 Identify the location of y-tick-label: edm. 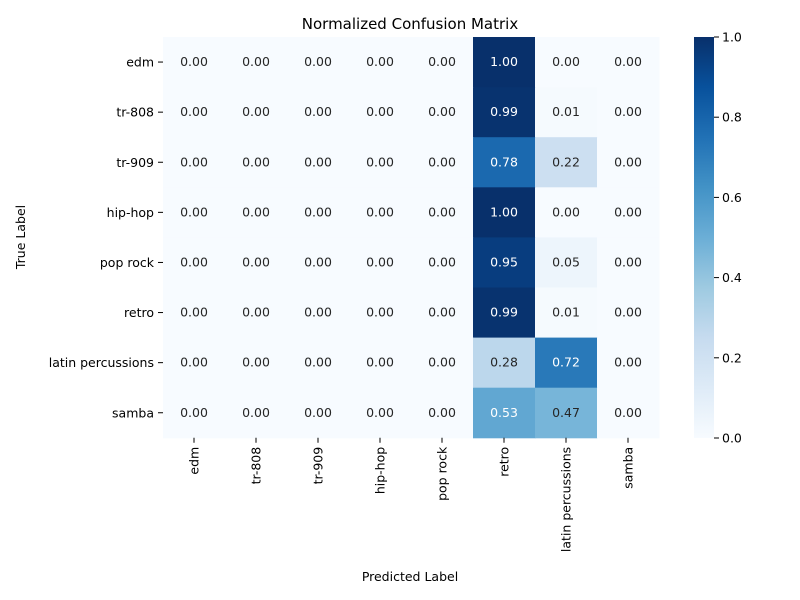
(140, 62).